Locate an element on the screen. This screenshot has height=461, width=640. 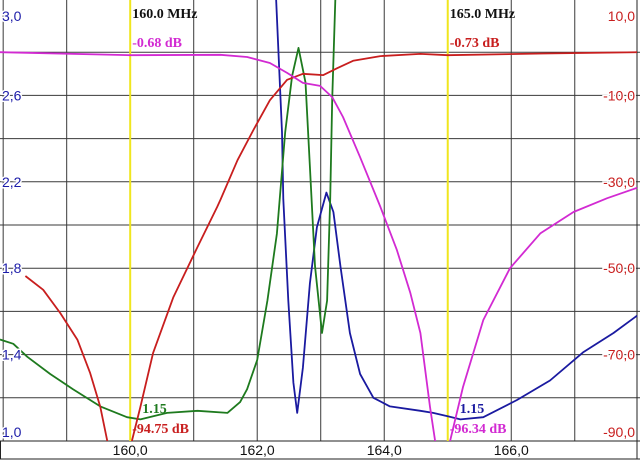
left-axis-tick-label: 1,8 is located at coordinates (12, 268).